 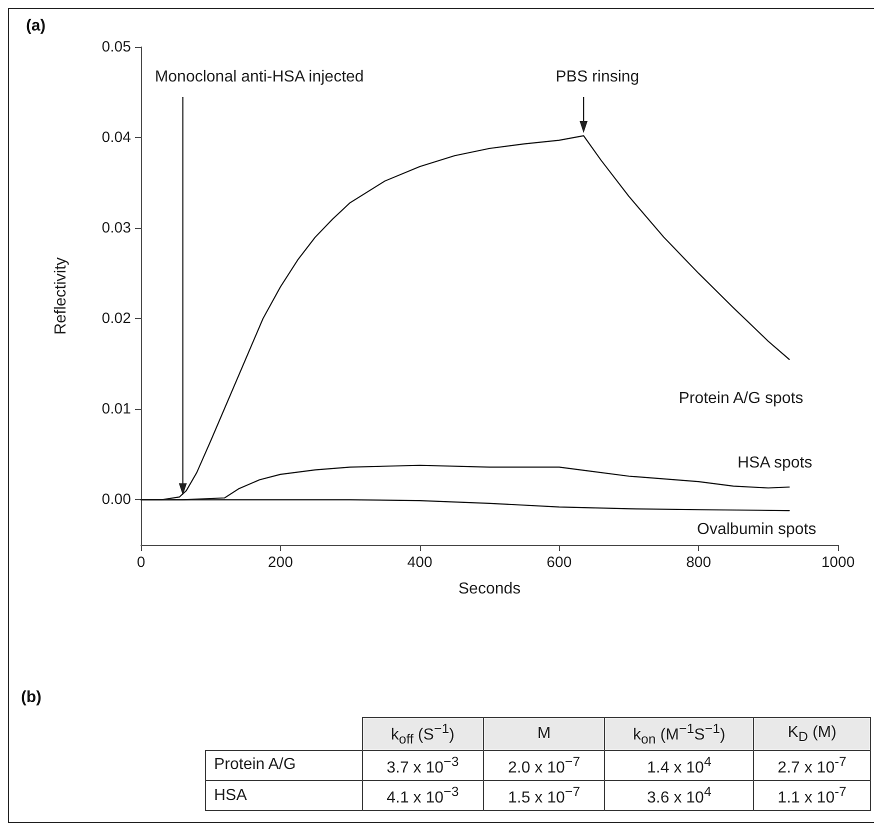 I want to click on category-label: K$_{D}$ (M), so click(x=812, y=734).